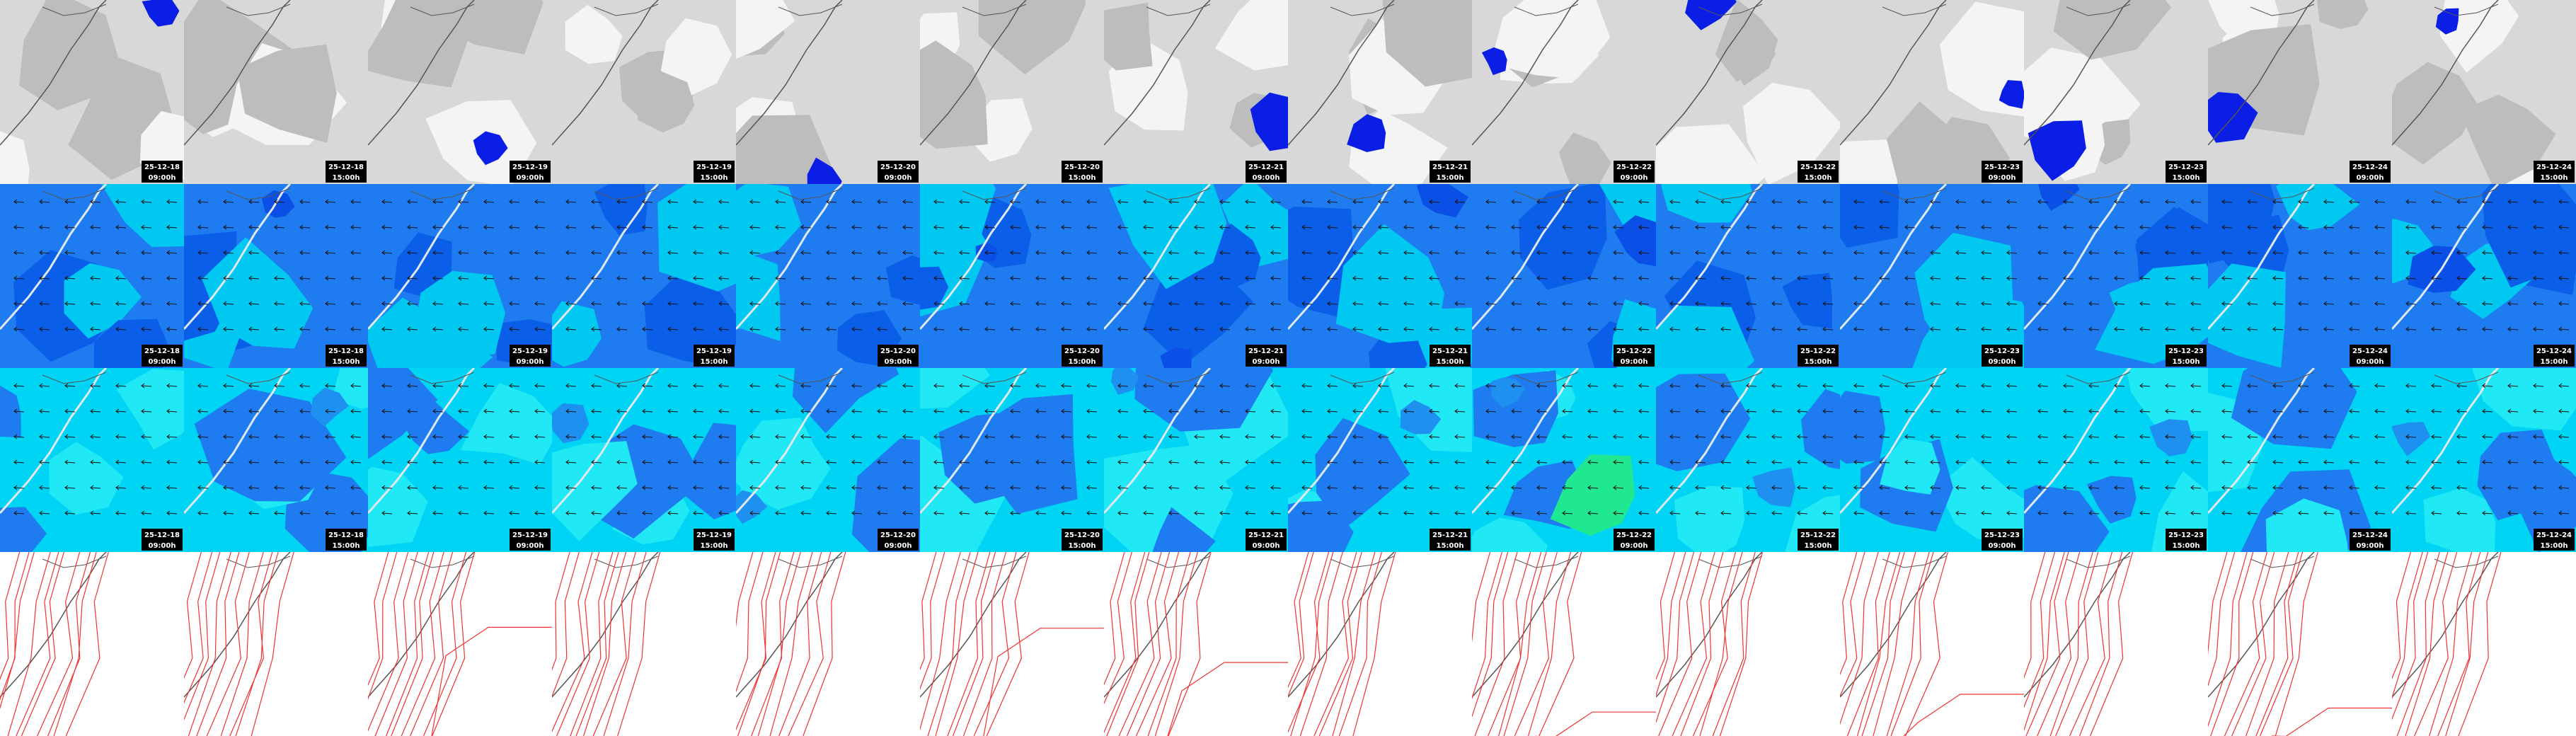 The image size is (2576, 736). What do you see at coordinates (1915, 194) in the screenshot?
I see `coast-detail` at bounding box center [1915, 194].